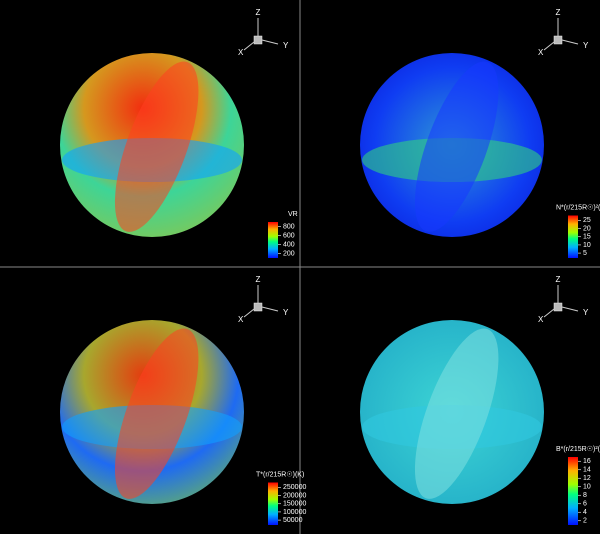 This screenshot has width=600, height=534. I want to click on colorbar-tick-label: 600, so click(289, 235).